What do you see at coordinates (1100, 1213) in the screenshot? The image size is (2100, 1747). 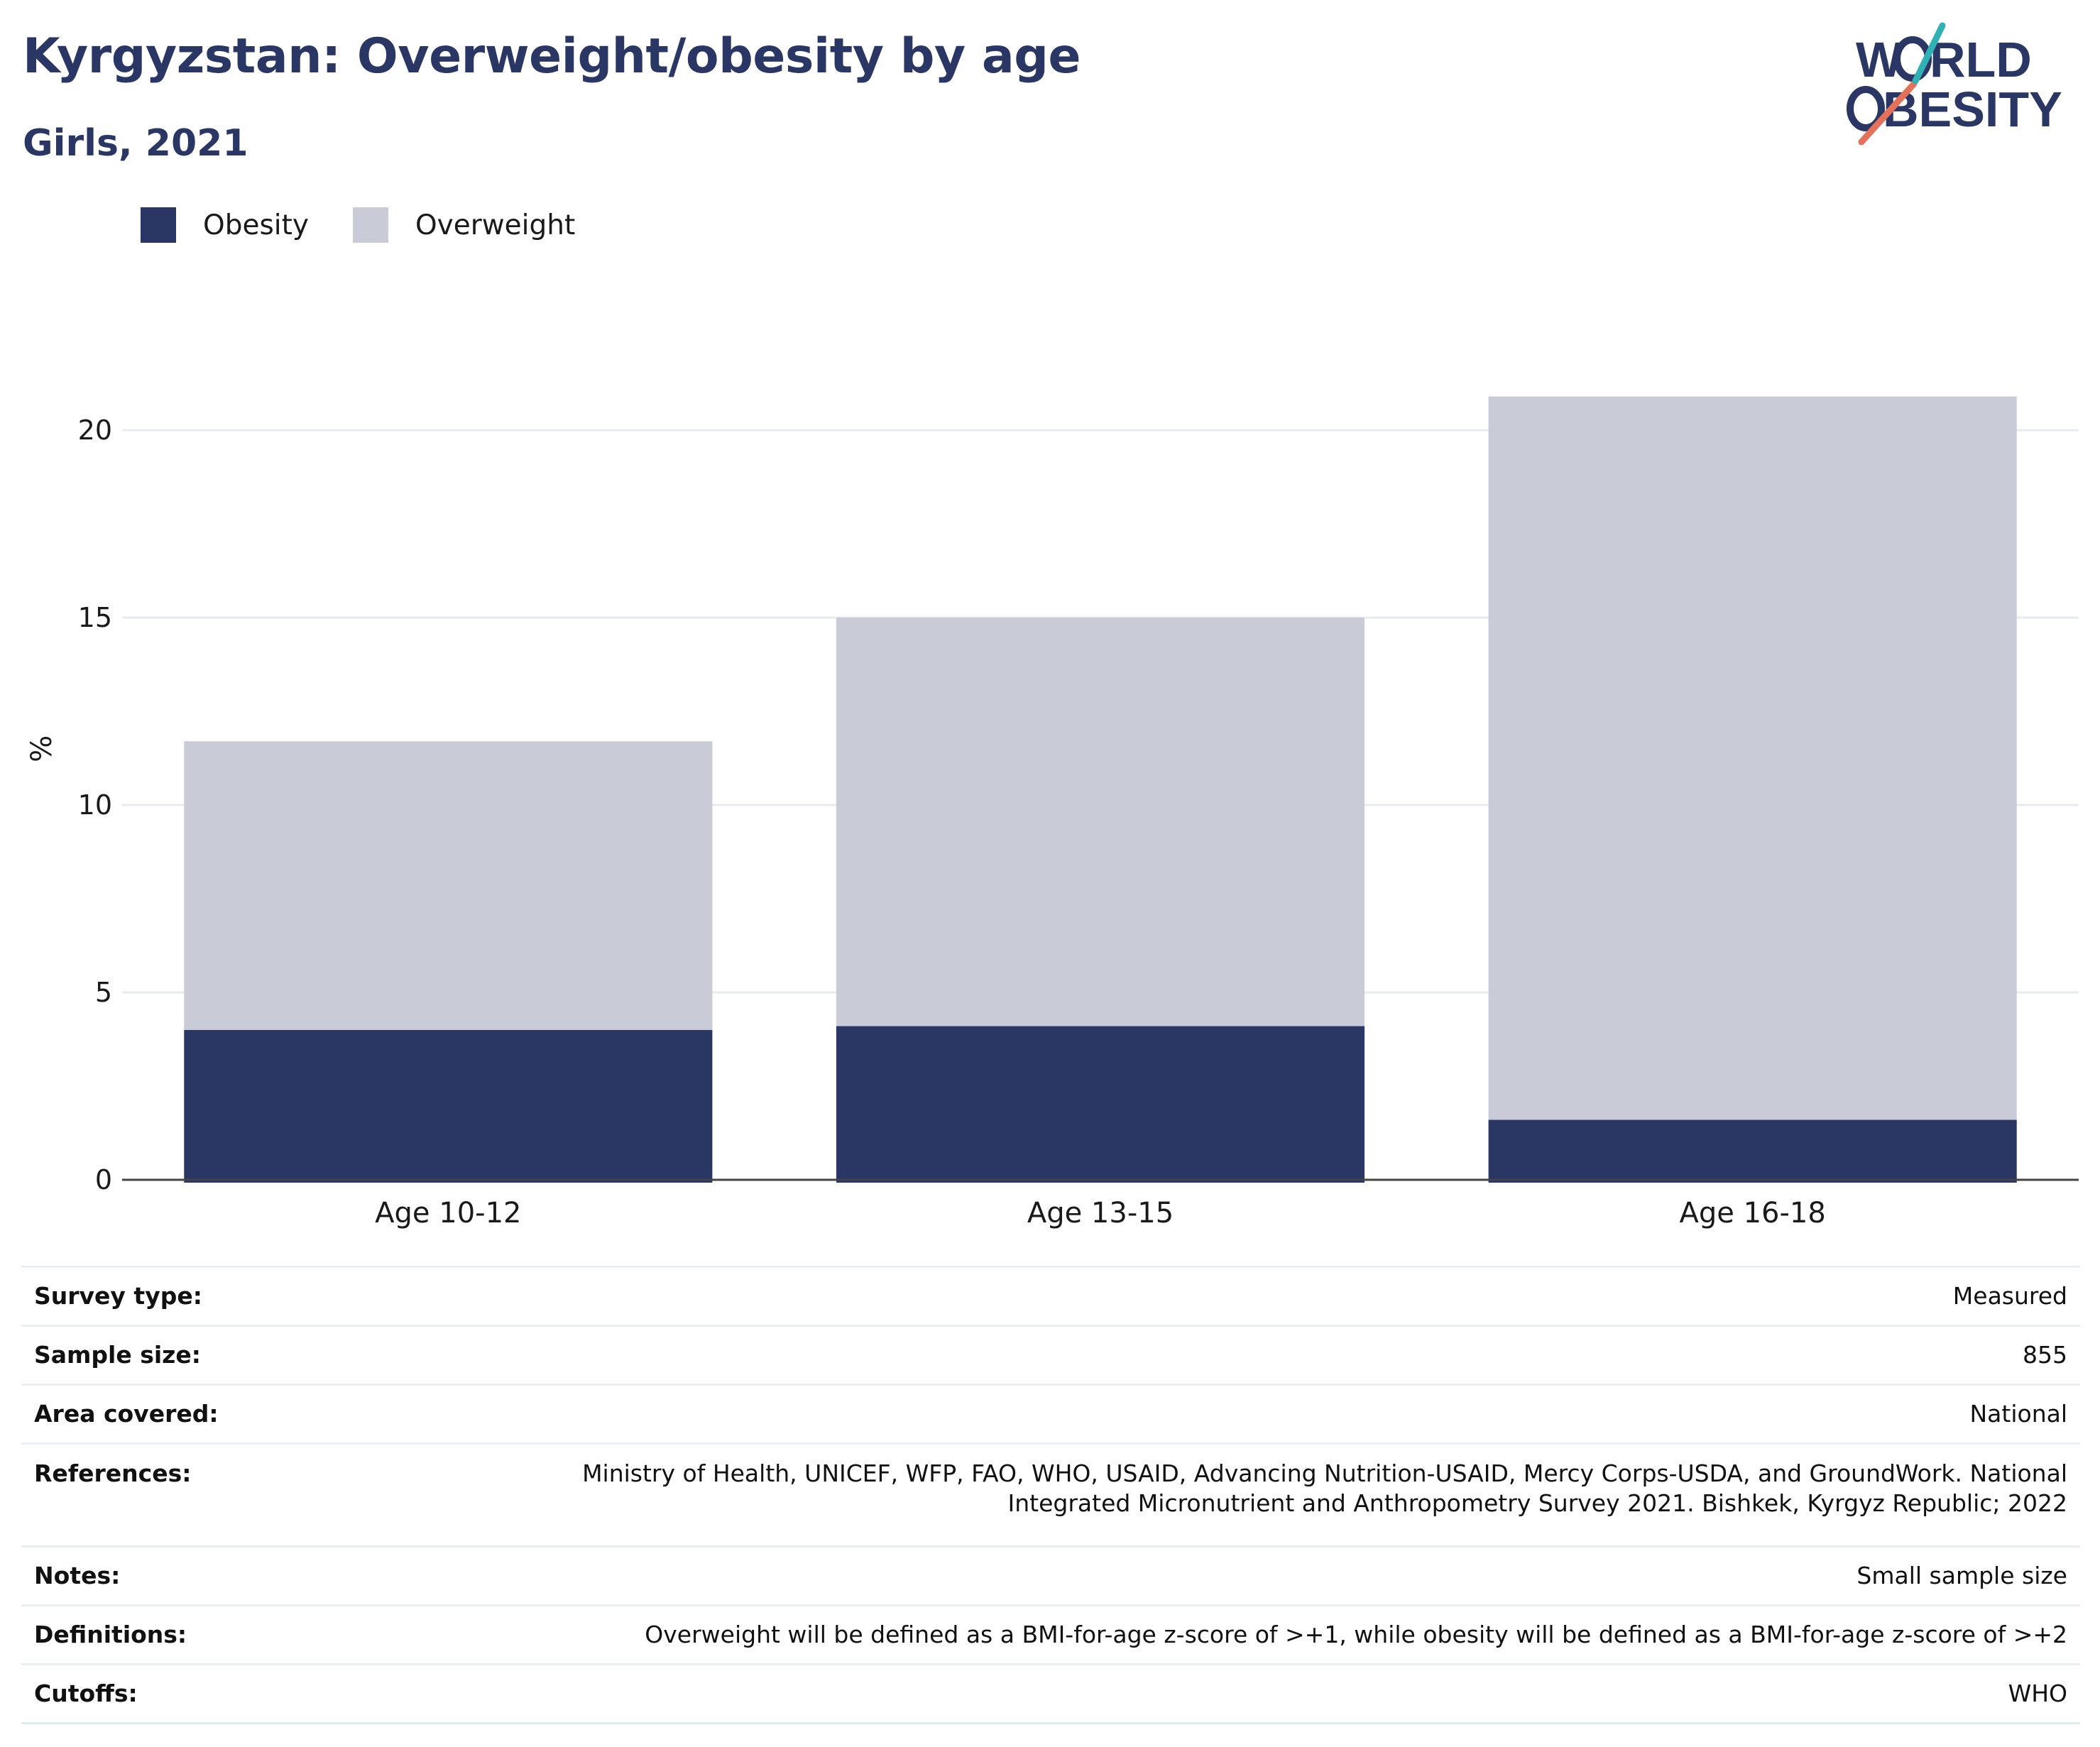 I see `x-tick-label: Age 13-15` at bounding box center [1100, 1213].